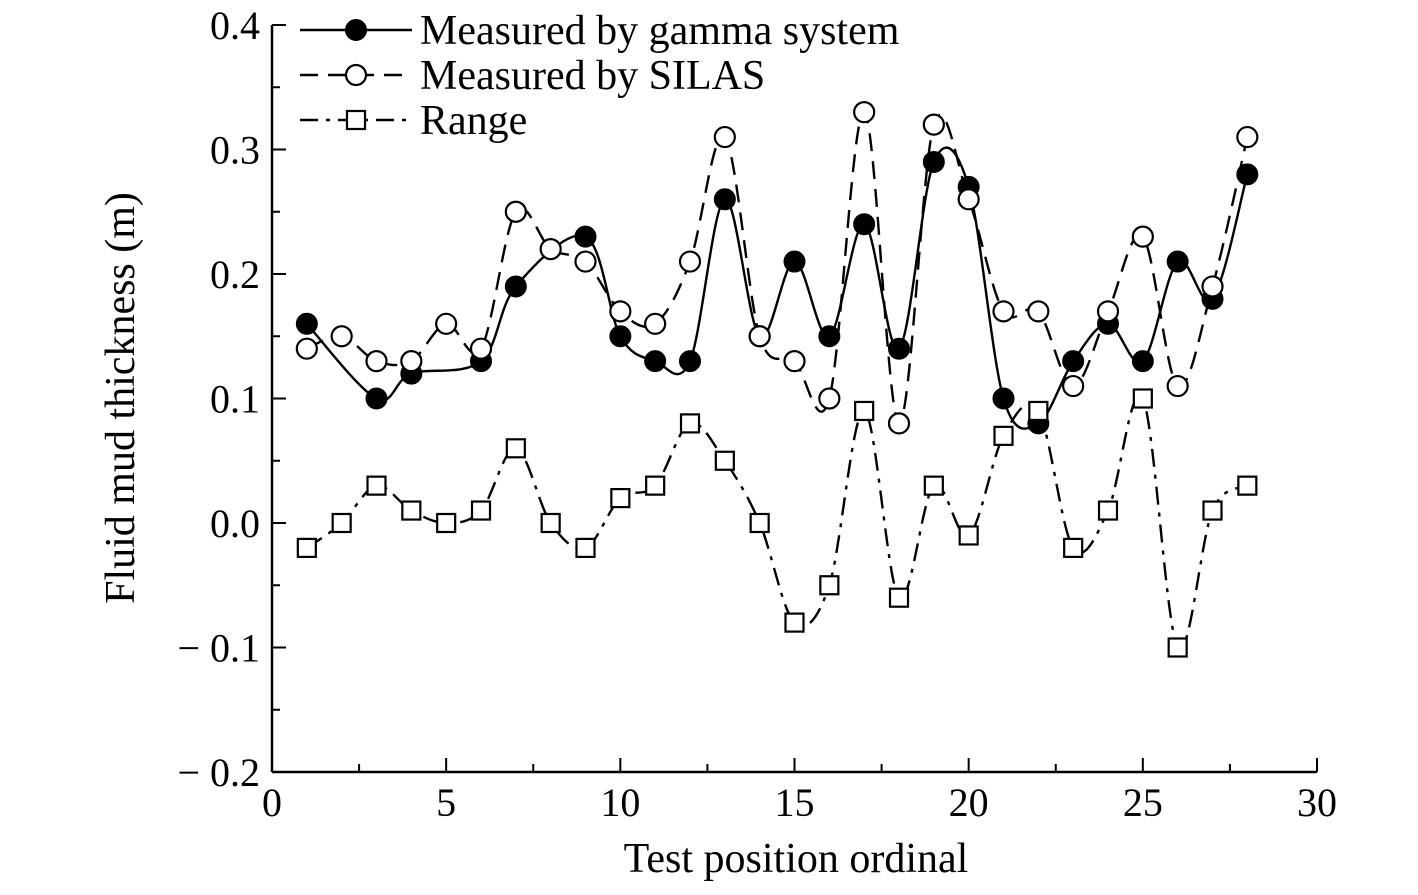  I want to click on legend-label: Range, so click(473, 121).